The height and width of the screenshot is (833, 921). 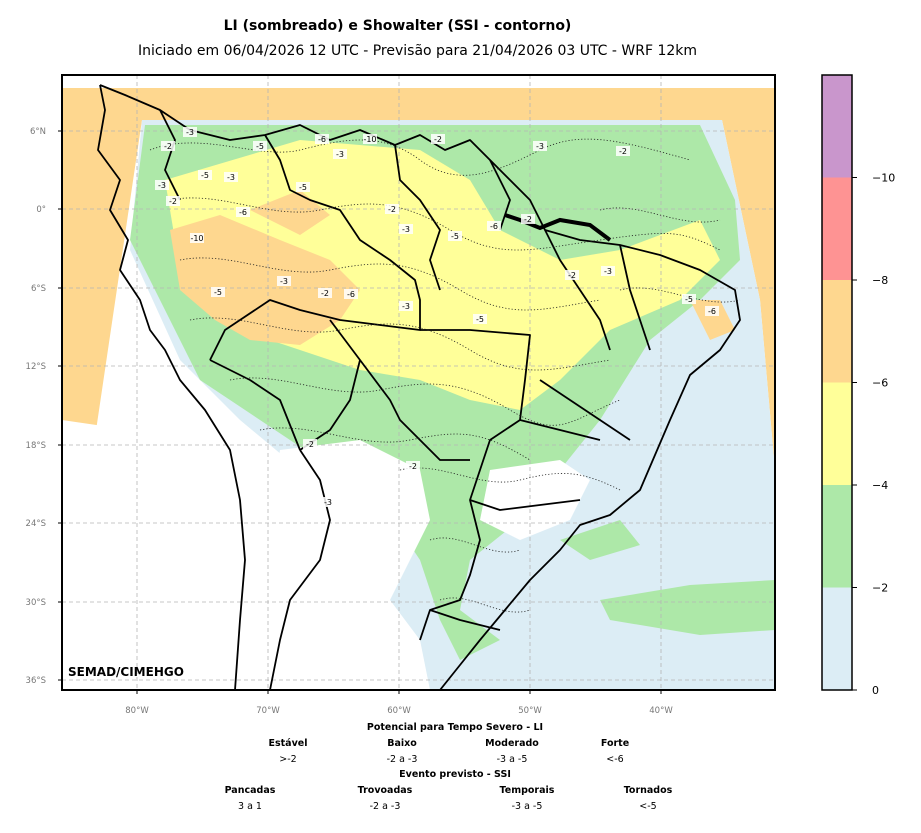 What do you see at coordinates (288, 759) in the screenshot?
I see `legend-category-range: >-2` at bounding box center [288, 759].